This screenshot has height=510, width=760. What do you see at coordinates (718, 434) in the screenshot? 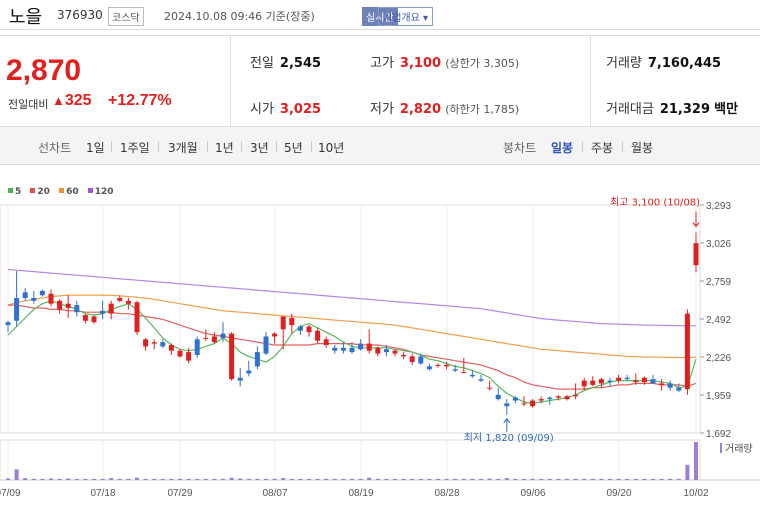
I see `y-tick-label: 1,692` at bounding box center [718, 434].